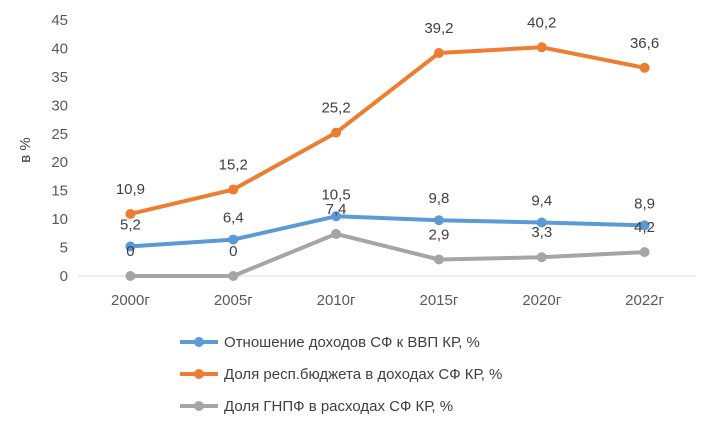 This screenshot has height=424, width=708. I want to click on x-tick-label: 2015г, so click(438, 300).